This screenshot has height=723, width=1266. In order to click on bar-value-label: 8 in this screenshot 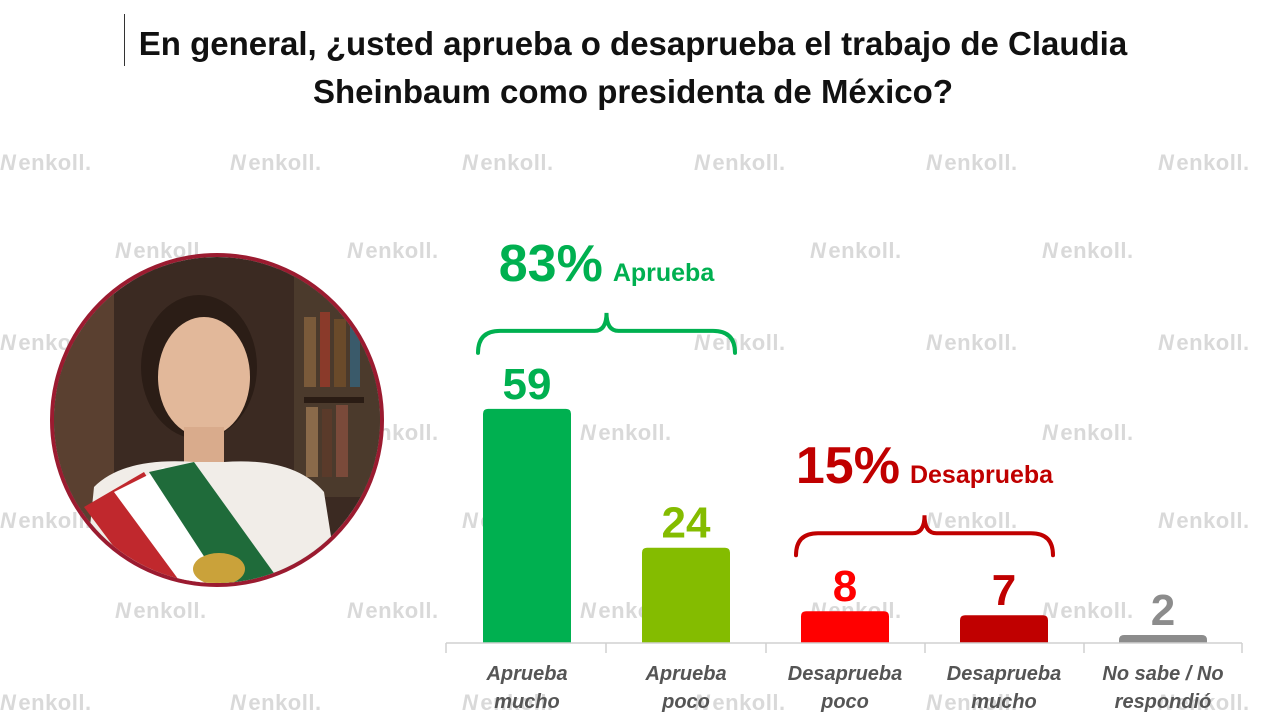, I will do `click(845, 586)`.